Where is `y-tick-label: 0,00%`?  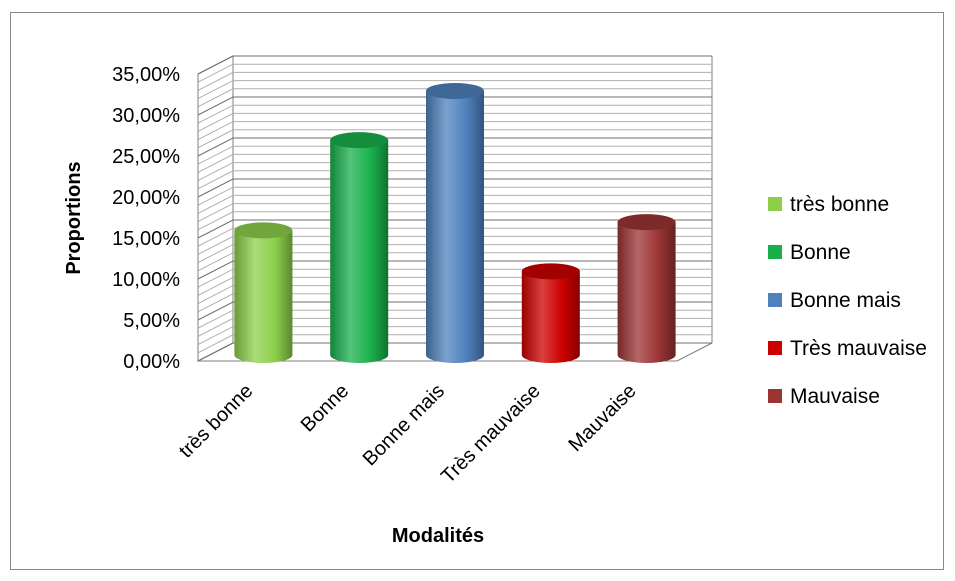
y-tick-label: 0,00% is located at coordinates (151, 362).